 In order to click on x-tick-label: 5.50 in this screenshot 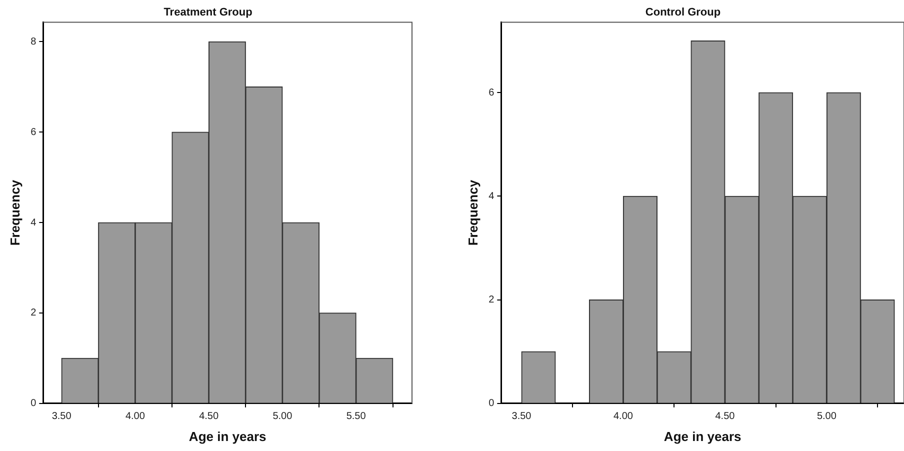, I will do `click(356, 416)`.